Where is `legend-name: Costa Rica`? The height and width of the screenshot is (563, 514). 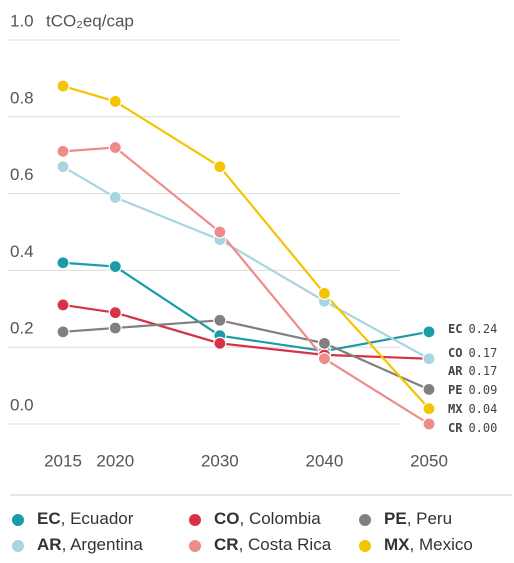
legend-name: Costa Rica is located at coordinates (290, 544).